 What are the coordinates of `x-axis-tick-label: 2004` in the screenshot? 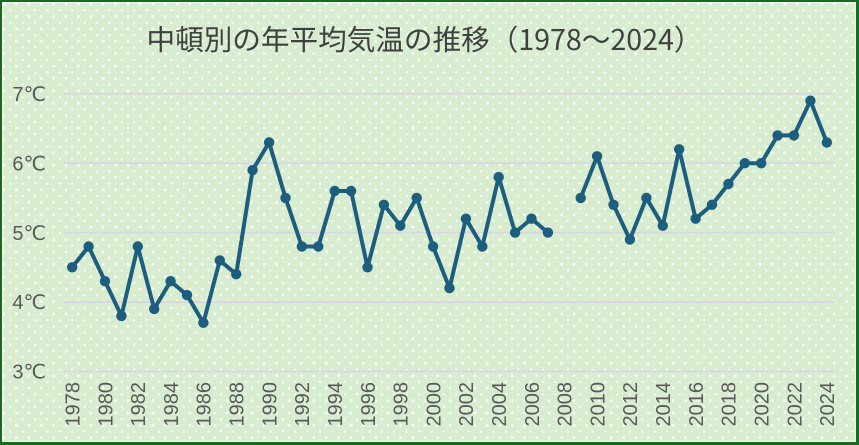 It's located at (500, 404).